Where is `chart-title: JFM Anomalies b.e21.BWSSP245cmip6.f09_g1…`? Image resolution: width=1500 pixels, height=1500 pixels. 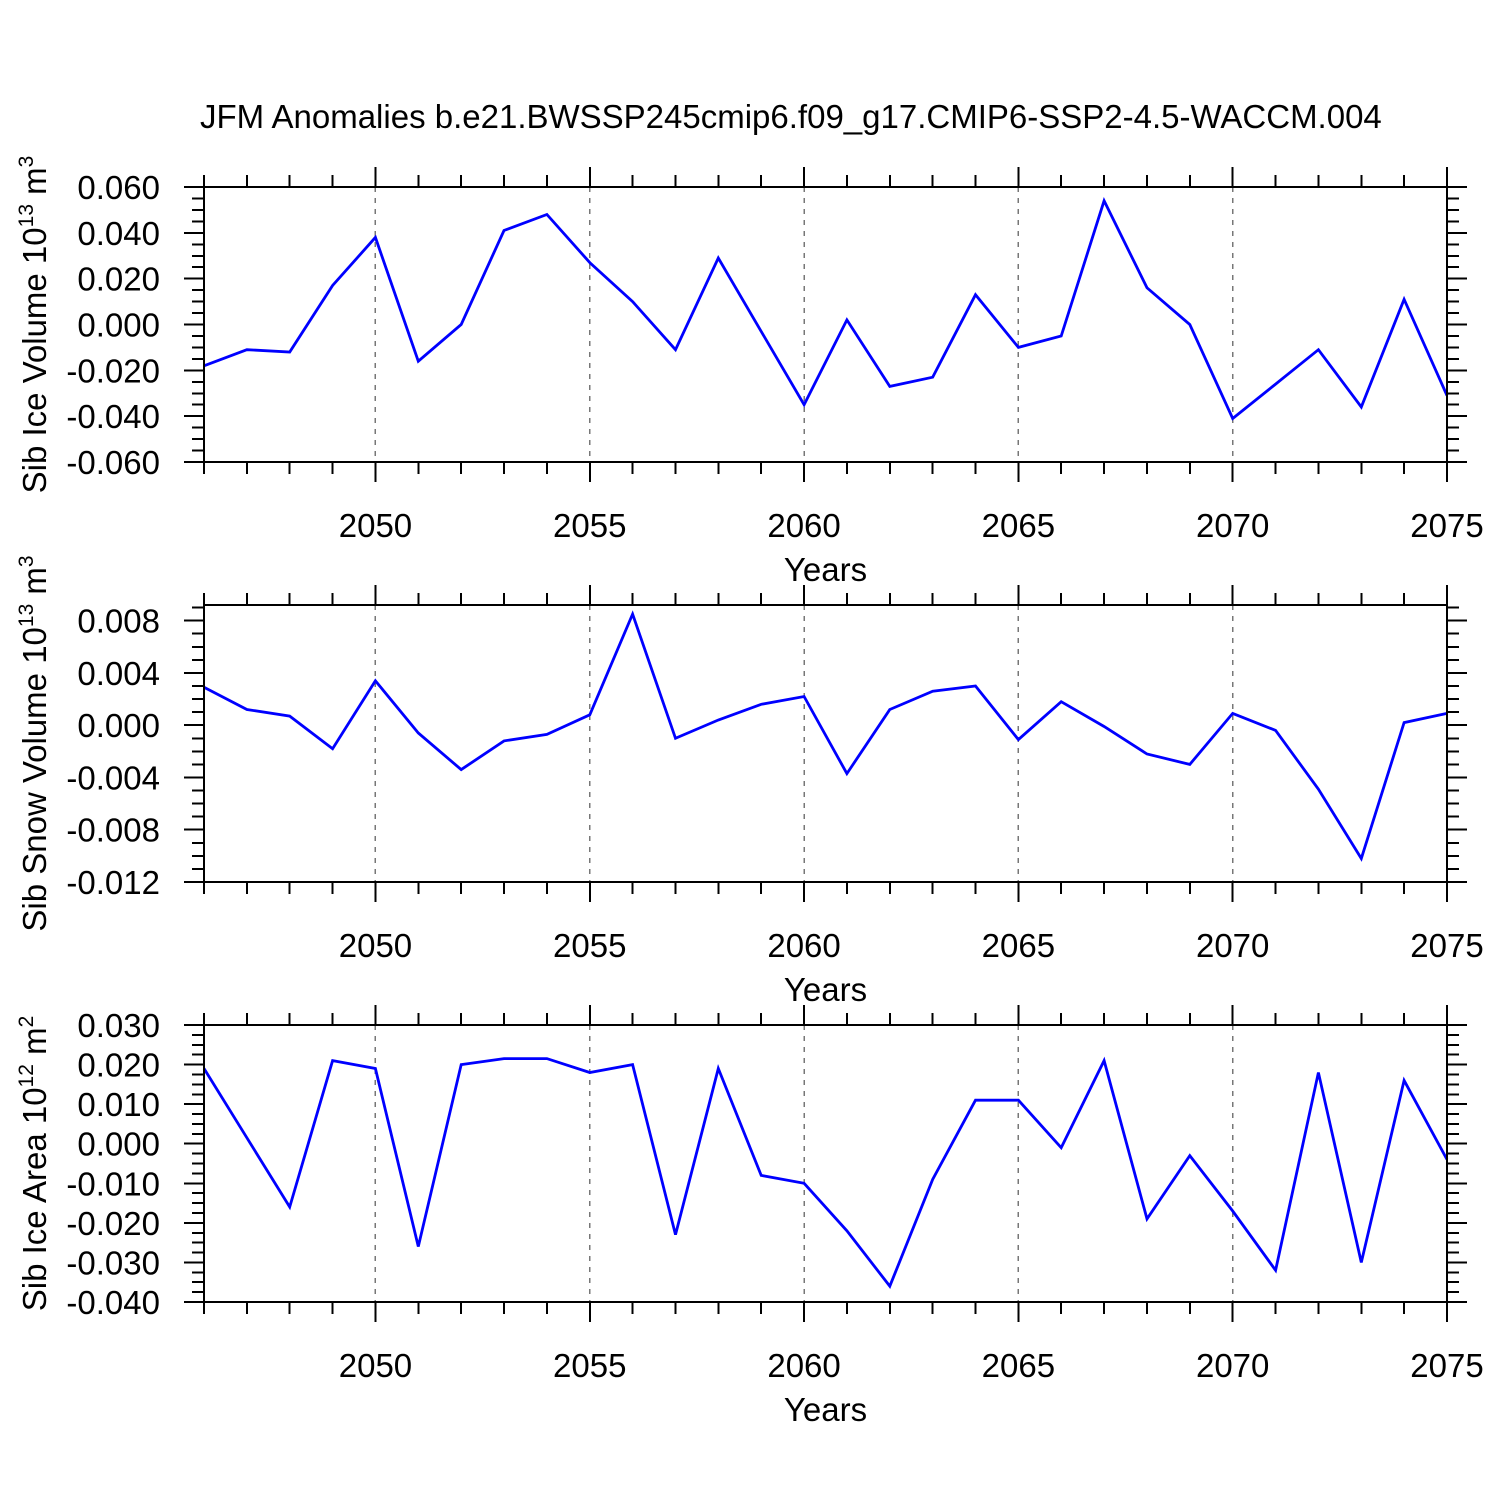
chart-title: JFM Anomalies b.e21.BWSSP245cmip6.f09_g1… is located at coordinates (791, 116).